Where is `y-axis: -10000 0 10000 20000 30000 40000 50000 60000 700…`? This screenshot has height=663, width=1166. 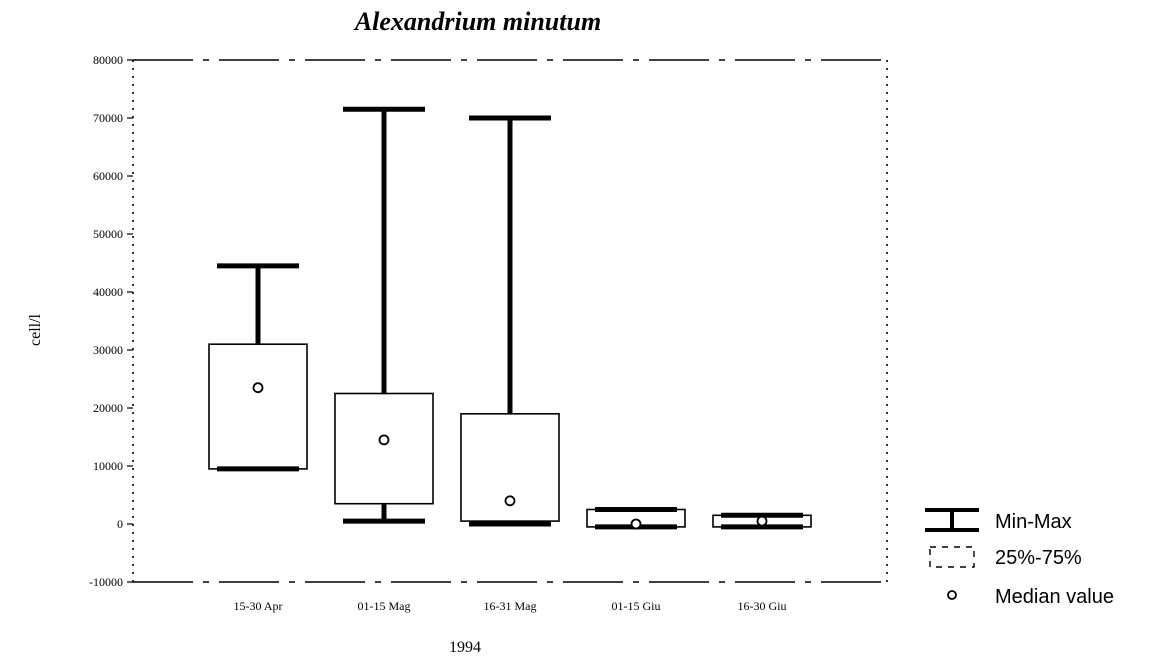 y-axis: -10000 0 10000 20000 30000 40000 50000 60000 700… is located at coordinates (111, 321).